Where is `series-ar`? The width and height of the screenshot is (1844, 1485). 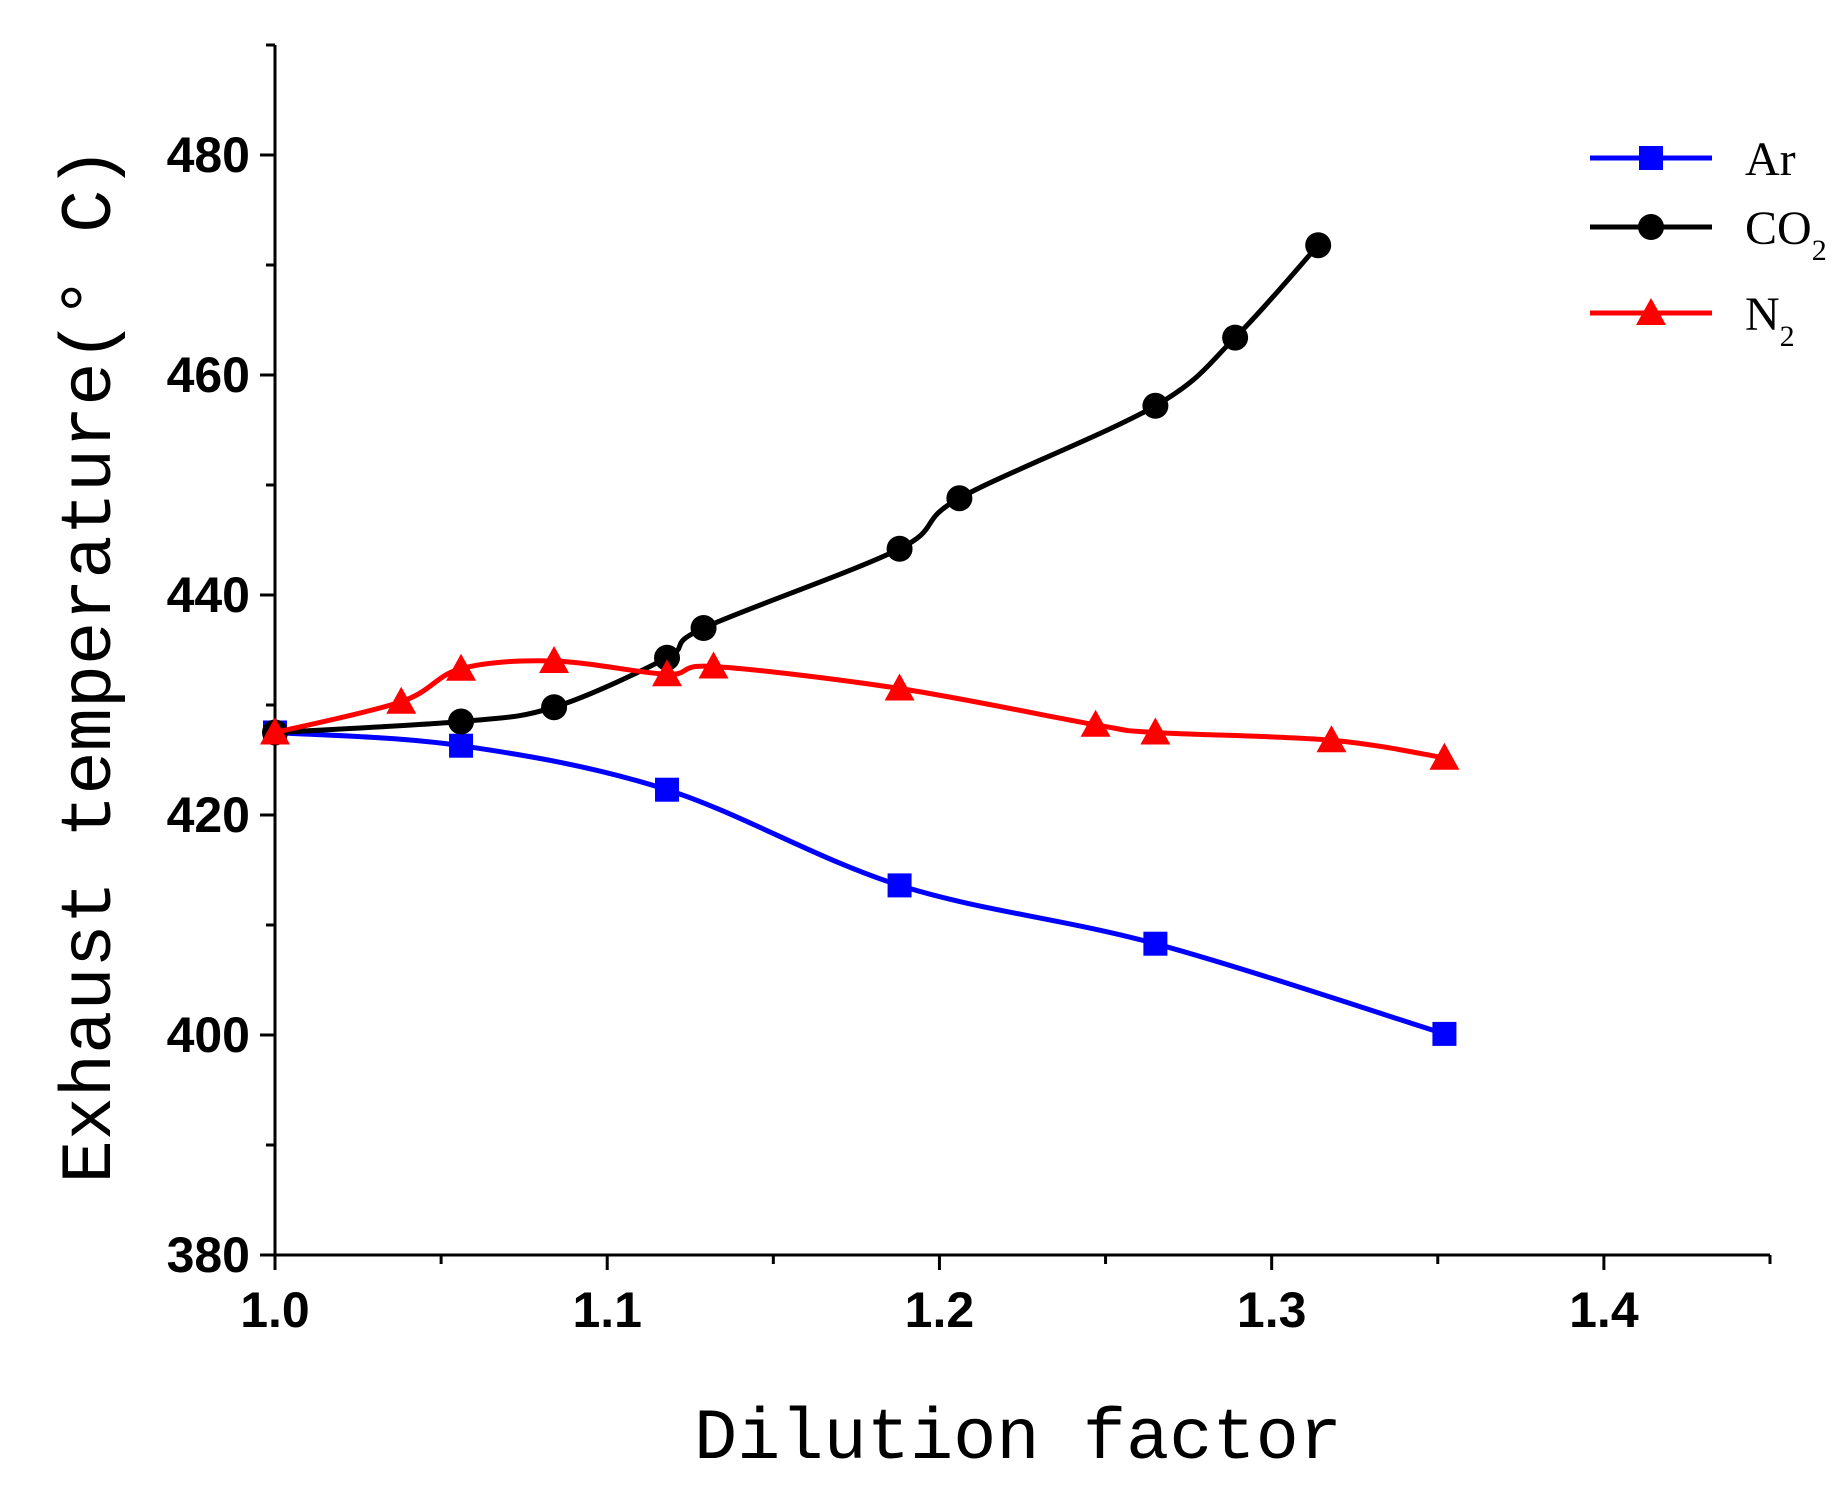 series-ar is located at coordinates (860, 883).